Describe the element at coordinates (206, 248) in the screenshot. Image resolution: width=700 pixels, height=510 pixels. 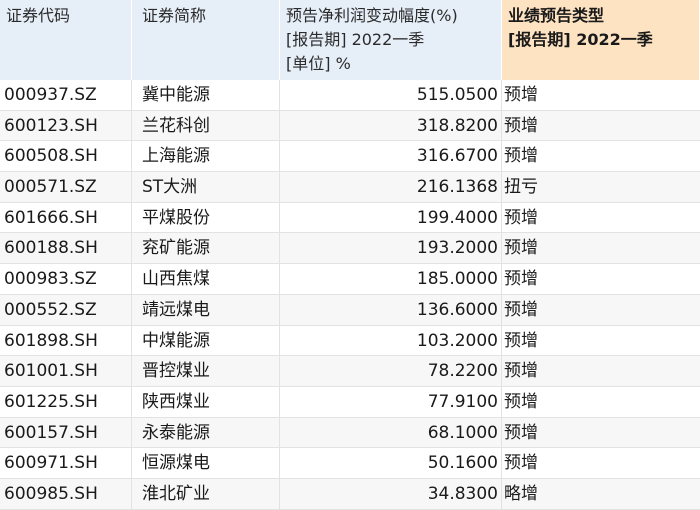
I see `cell-name: 兖矿能源` at that location.